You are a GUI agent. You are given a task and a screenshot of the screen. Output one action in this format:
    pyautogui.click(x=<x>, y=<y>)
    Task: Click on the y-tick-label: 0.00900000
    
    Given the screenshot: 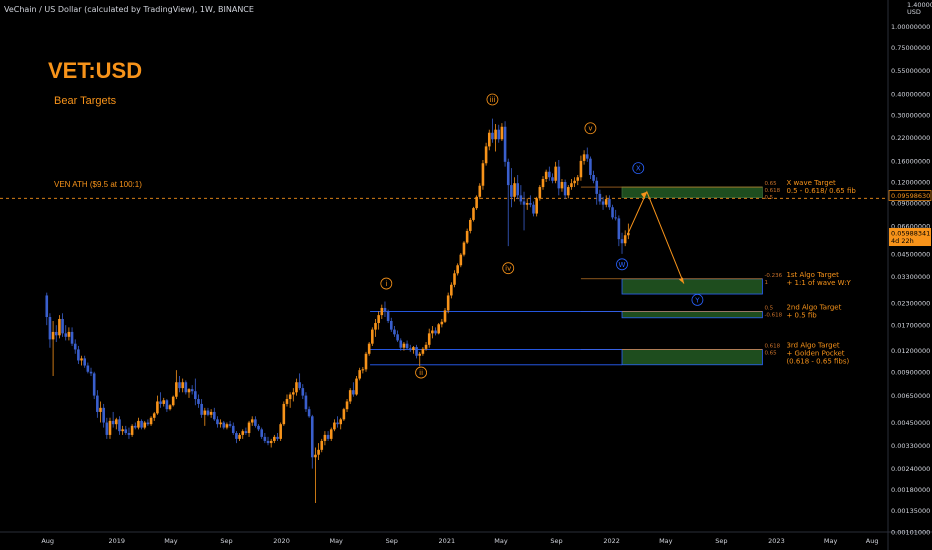 What is the action you would take?
    pyautogui.click(x=910, y=372)
    